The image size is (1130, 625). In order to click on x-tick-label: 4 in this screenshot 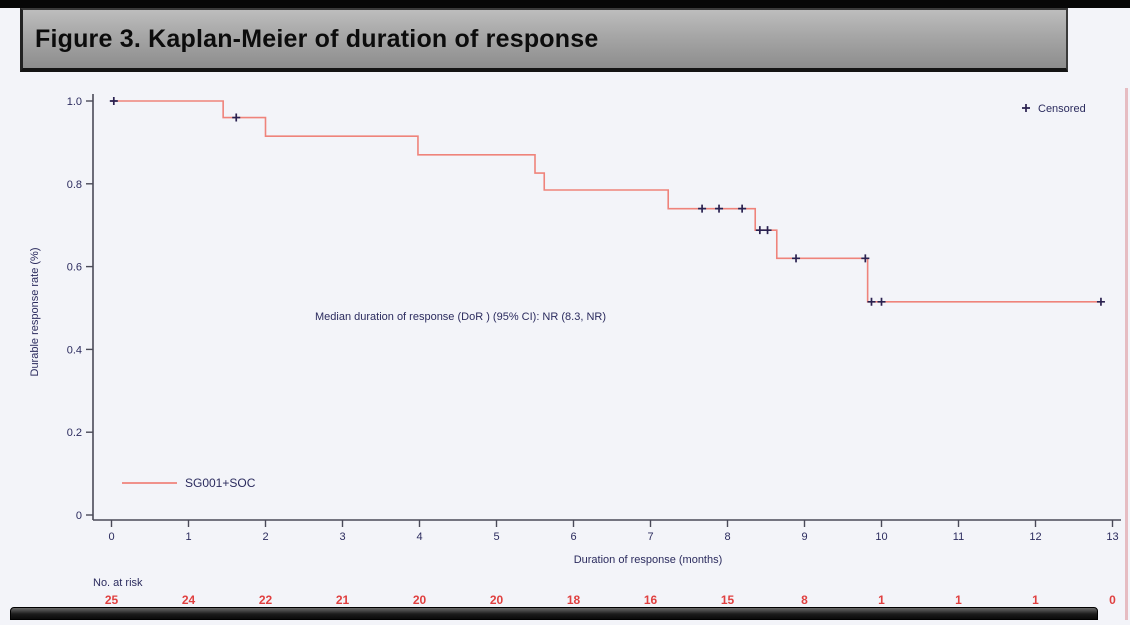, I will do `click(419, 537)`.